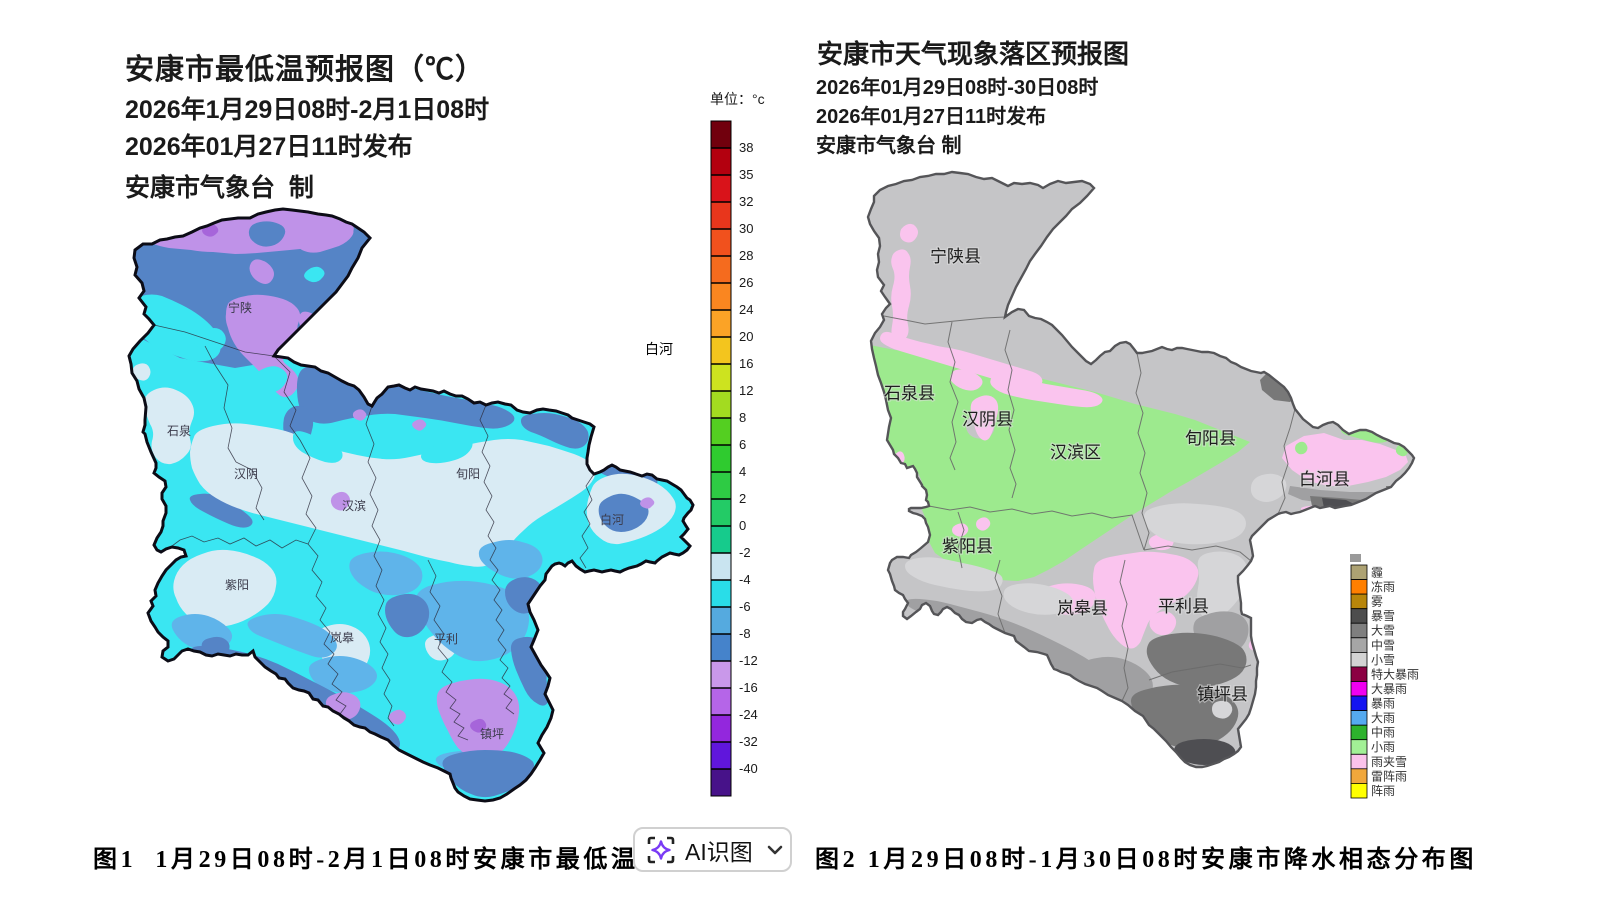 The height and width of the screenshot is (916, 1602). I want to click on svg-text: 16, so click(746, 363).